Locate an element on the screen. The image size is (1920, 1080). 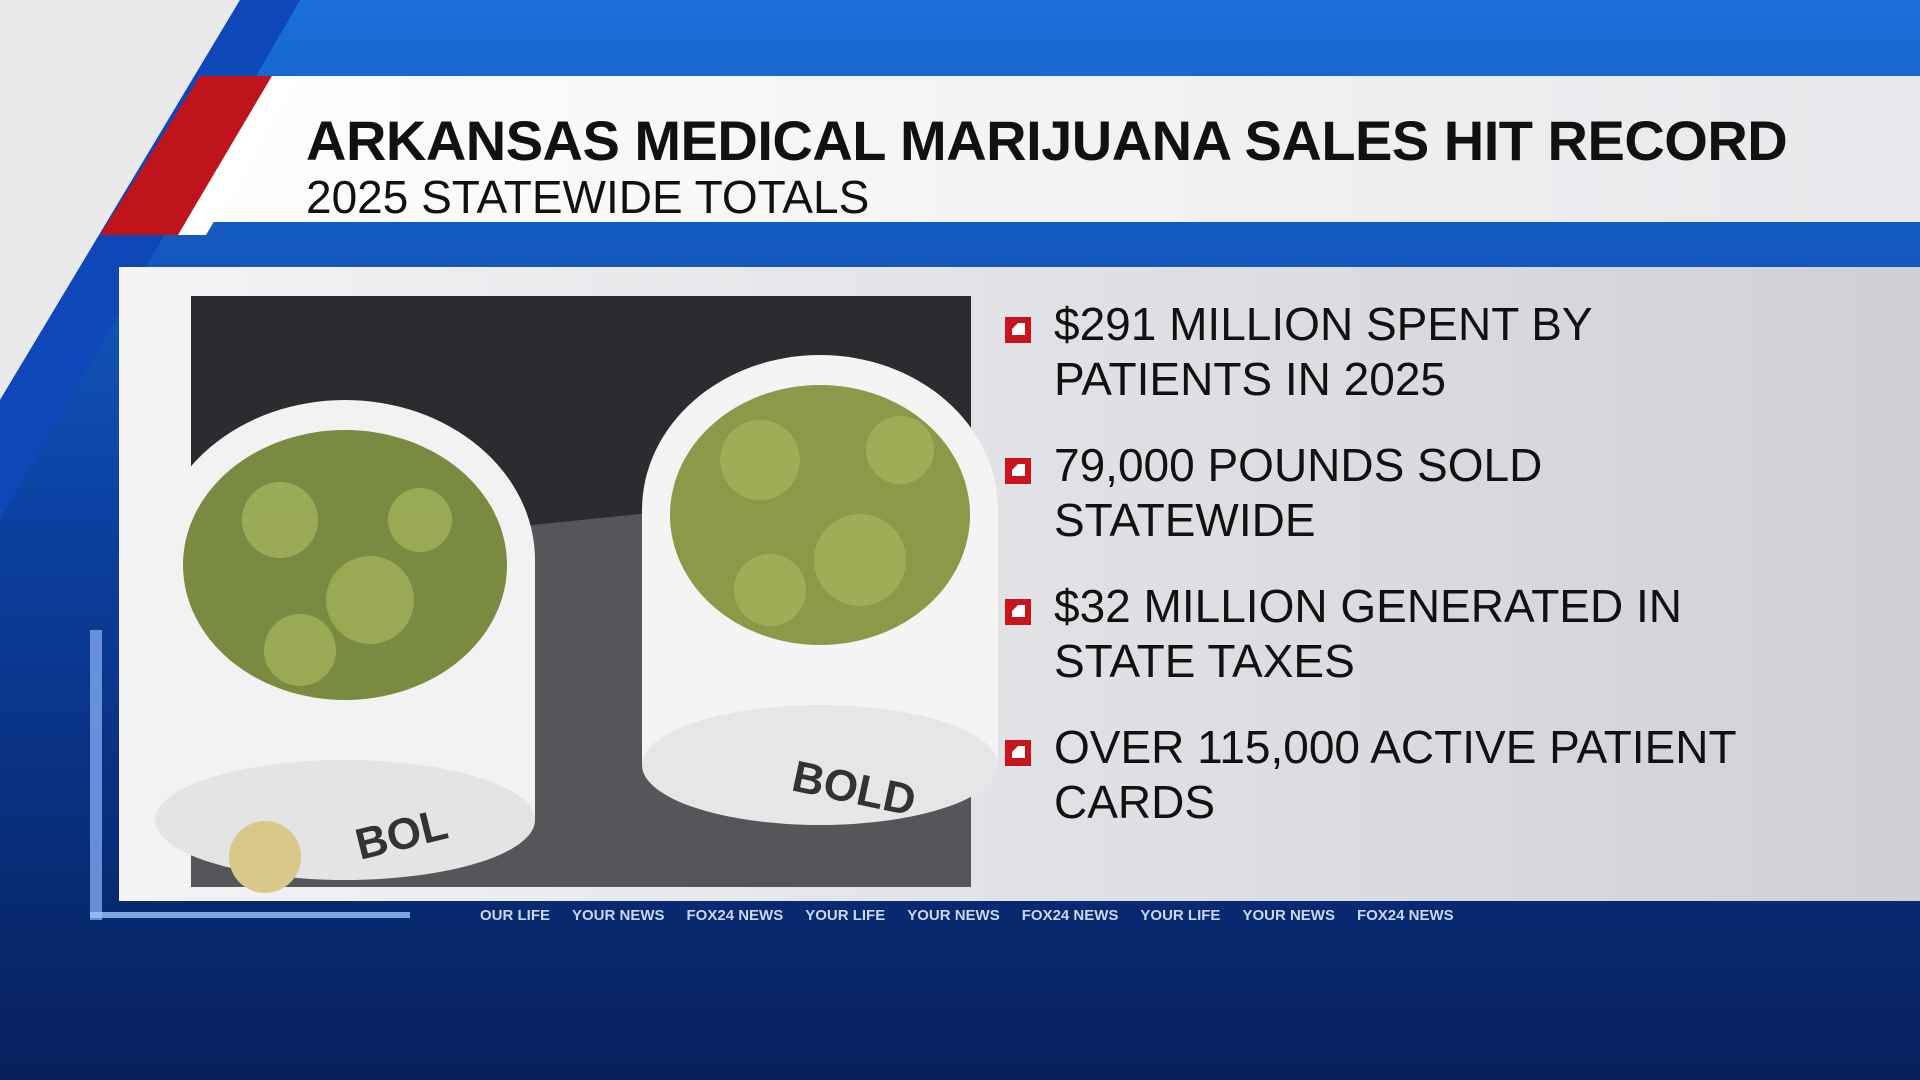
bullet-text: OVER 115,000 ACTIVE PATIENT is located at coordinates (1395, 747).